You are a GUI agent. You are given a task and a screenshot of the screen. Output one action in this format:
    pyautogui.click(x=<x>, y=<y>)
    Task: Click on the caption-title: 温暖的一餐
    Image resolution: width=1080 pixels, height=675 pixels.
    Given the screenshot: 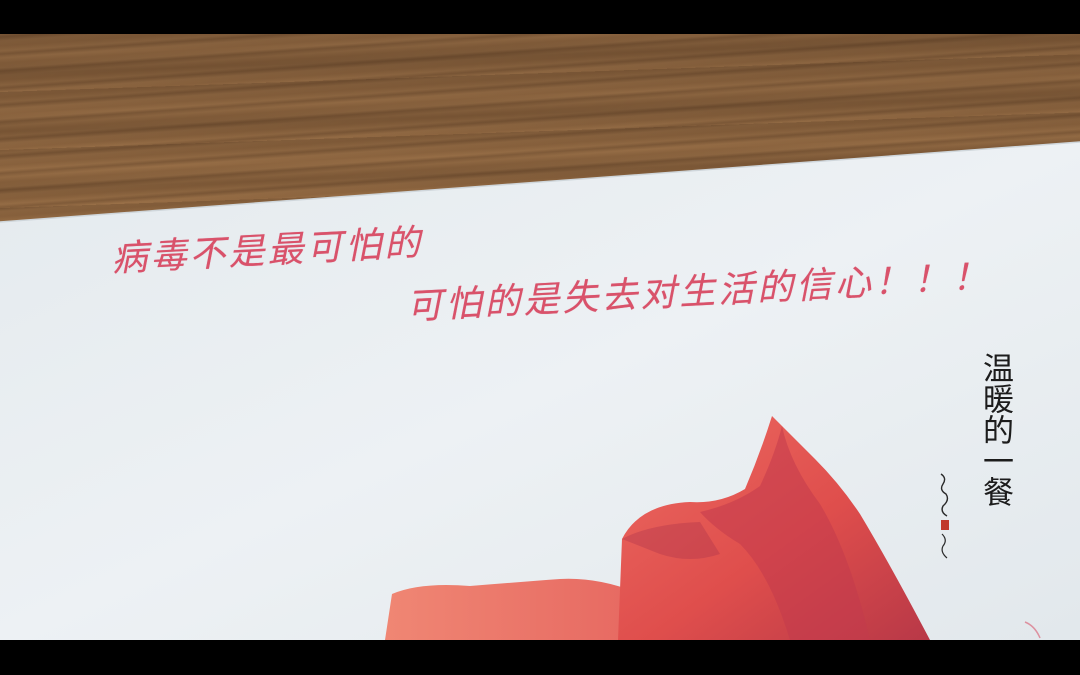 What is the action you would take?
    pyautogui.click(x=995, y=429)
    